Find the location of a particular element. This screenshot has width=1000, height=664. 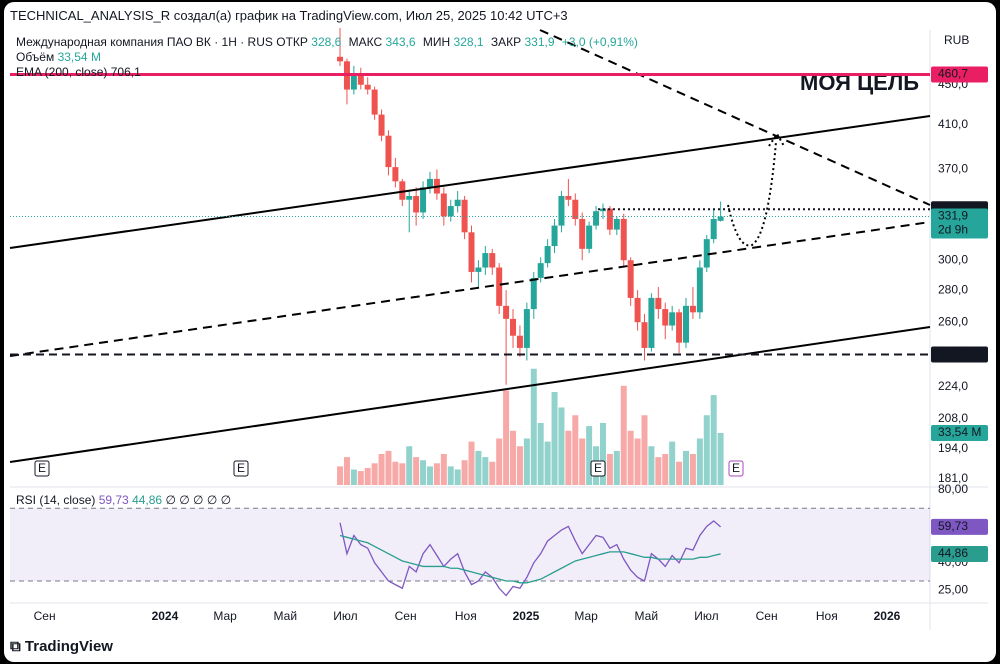

y-tick-label: 300,0 is located at coordinates (953, 259).